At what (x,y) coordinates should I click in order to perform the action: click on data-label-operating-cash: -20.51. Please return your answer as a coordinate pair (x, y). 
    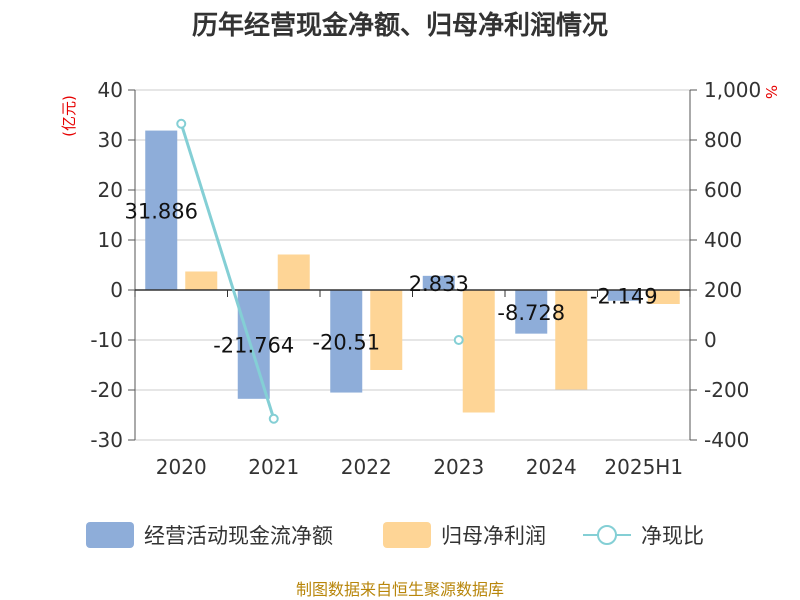
    Looking at the image, I should click on (346, 342).